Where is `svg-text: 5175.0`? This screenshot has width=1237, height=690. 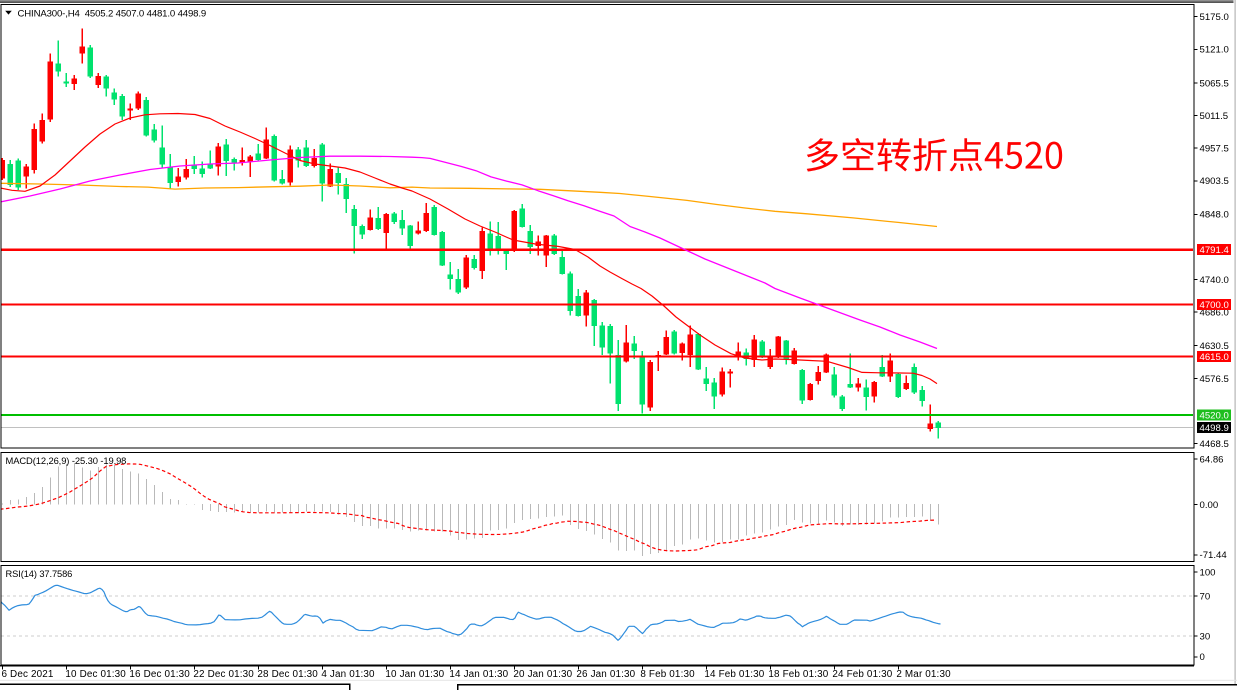 svg-text: 5175.0 is located at coordinates (1214, 17).